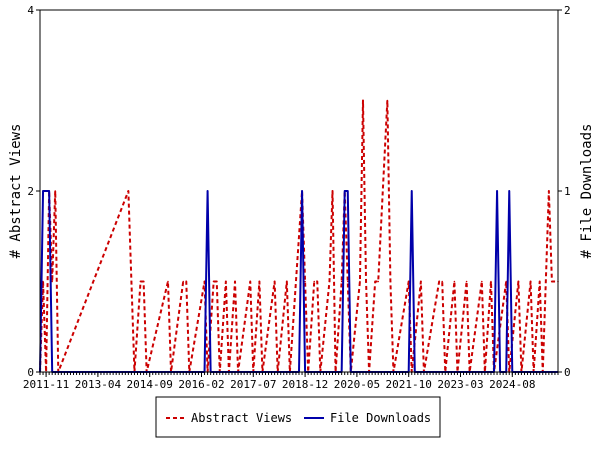 The width and height of the screenshot is (600, 450). Describe the element at coordinates (30, 191) in the screenshot. I see `y-left-tick-label: 2` at that location.